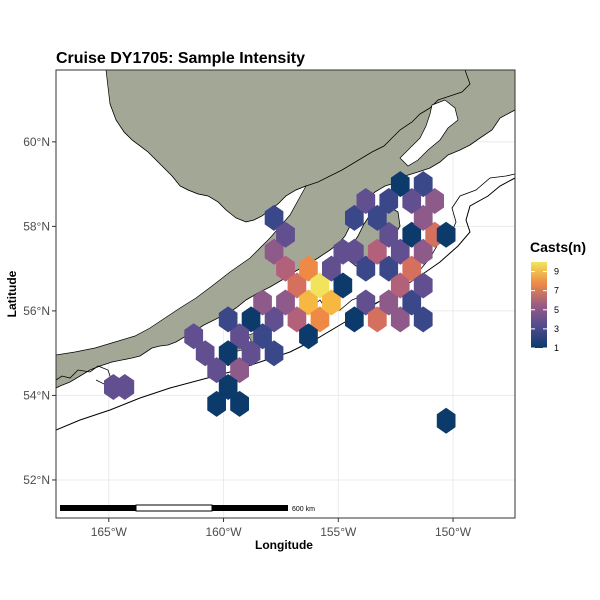 The height and width of the screenshot is (600, 600). Describe the element at coordinates (303, 509) in the screenshot. I see `scale-bar-label: 600 km` at that location.